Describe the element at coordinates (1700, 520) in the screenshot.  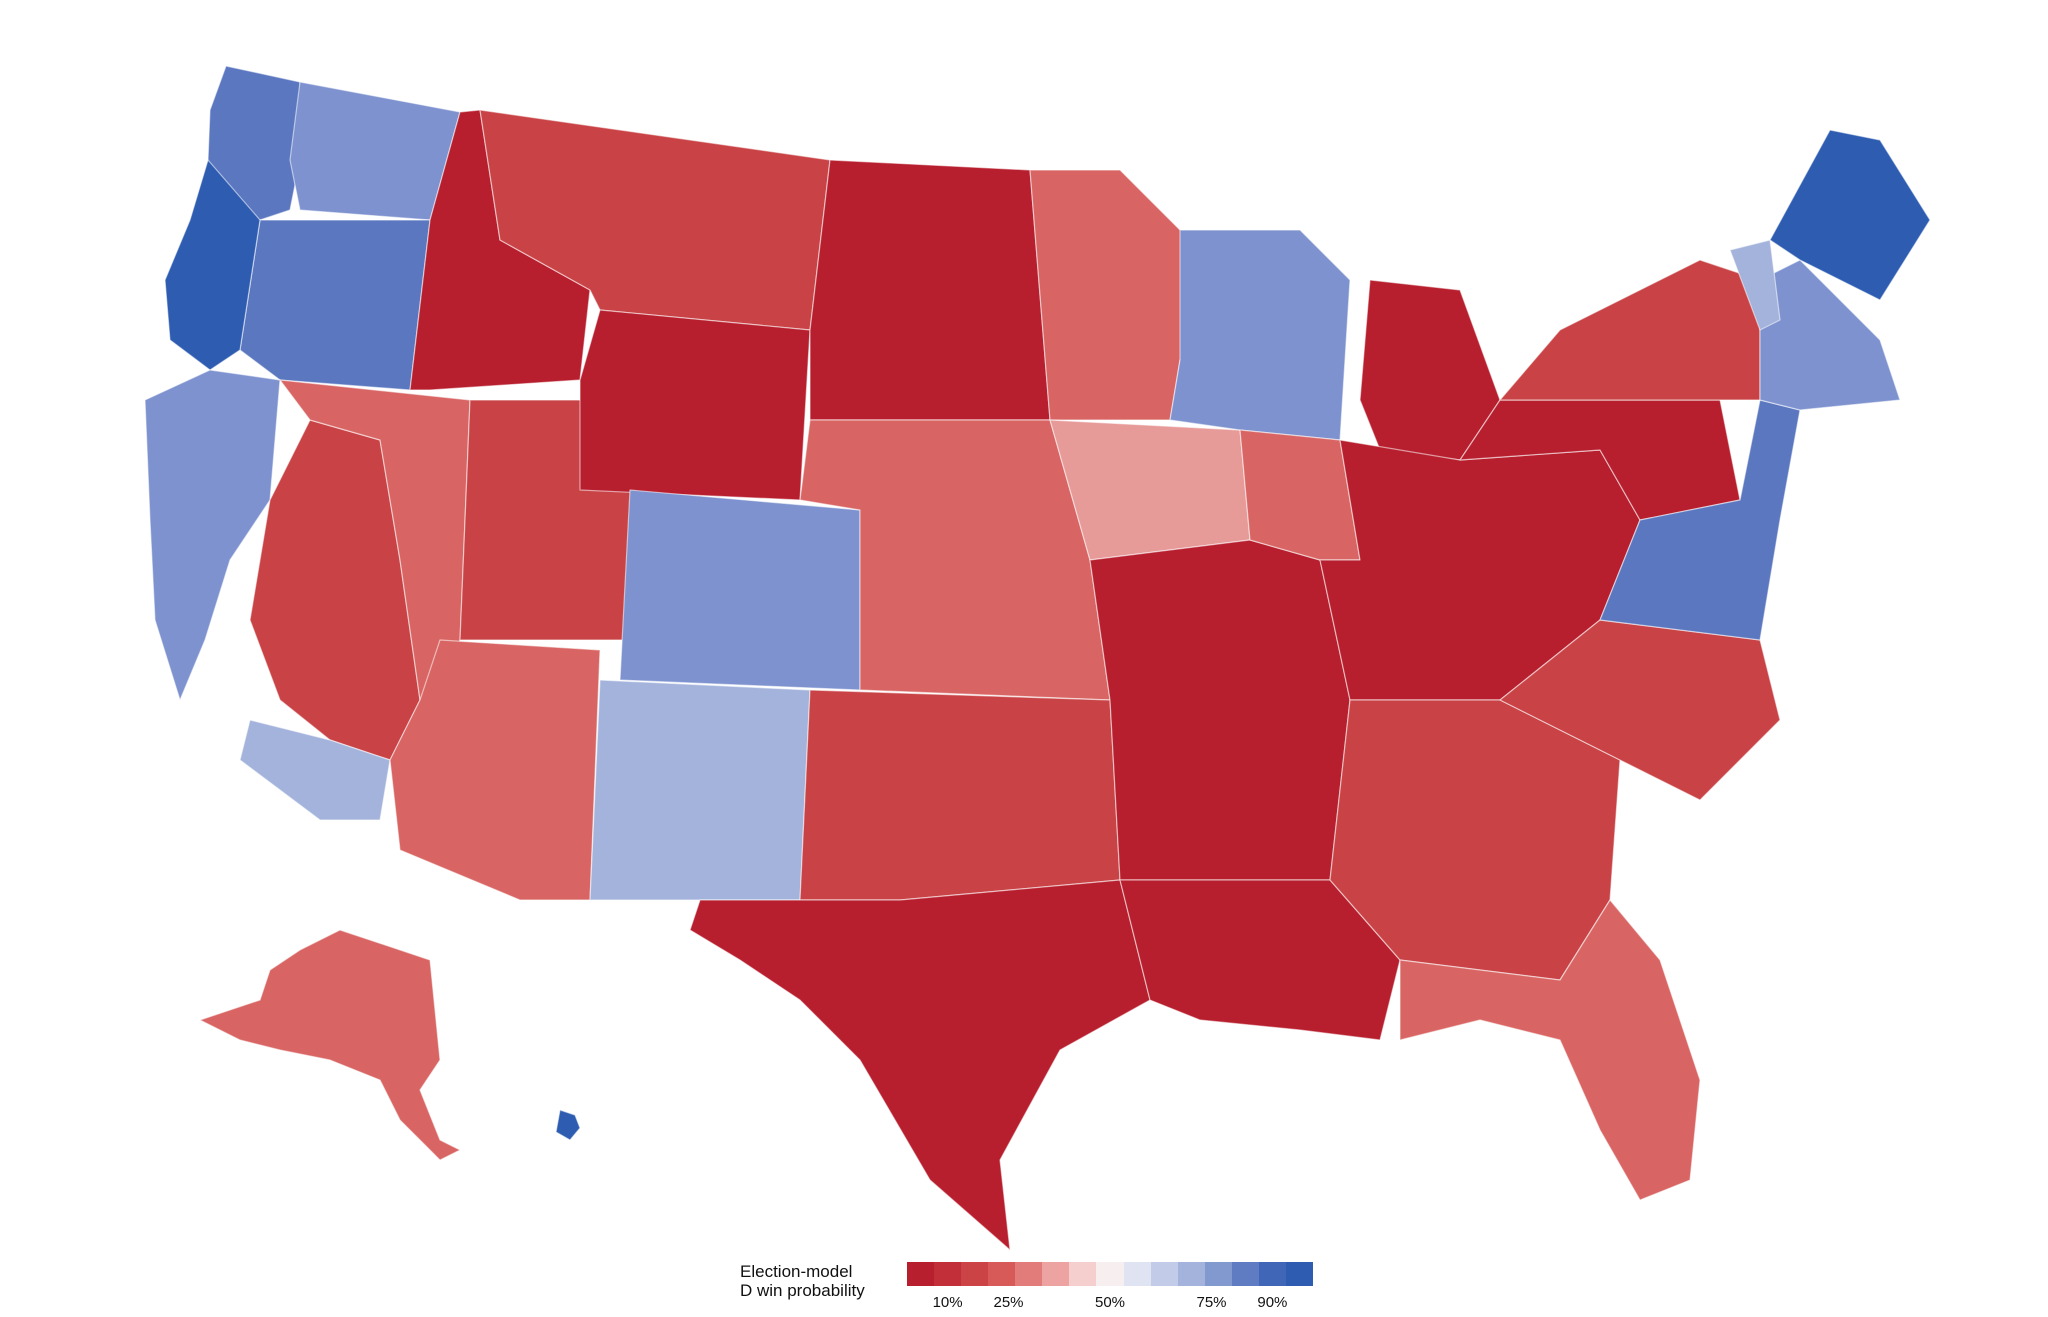
I see `mid-atlantic` at that location.